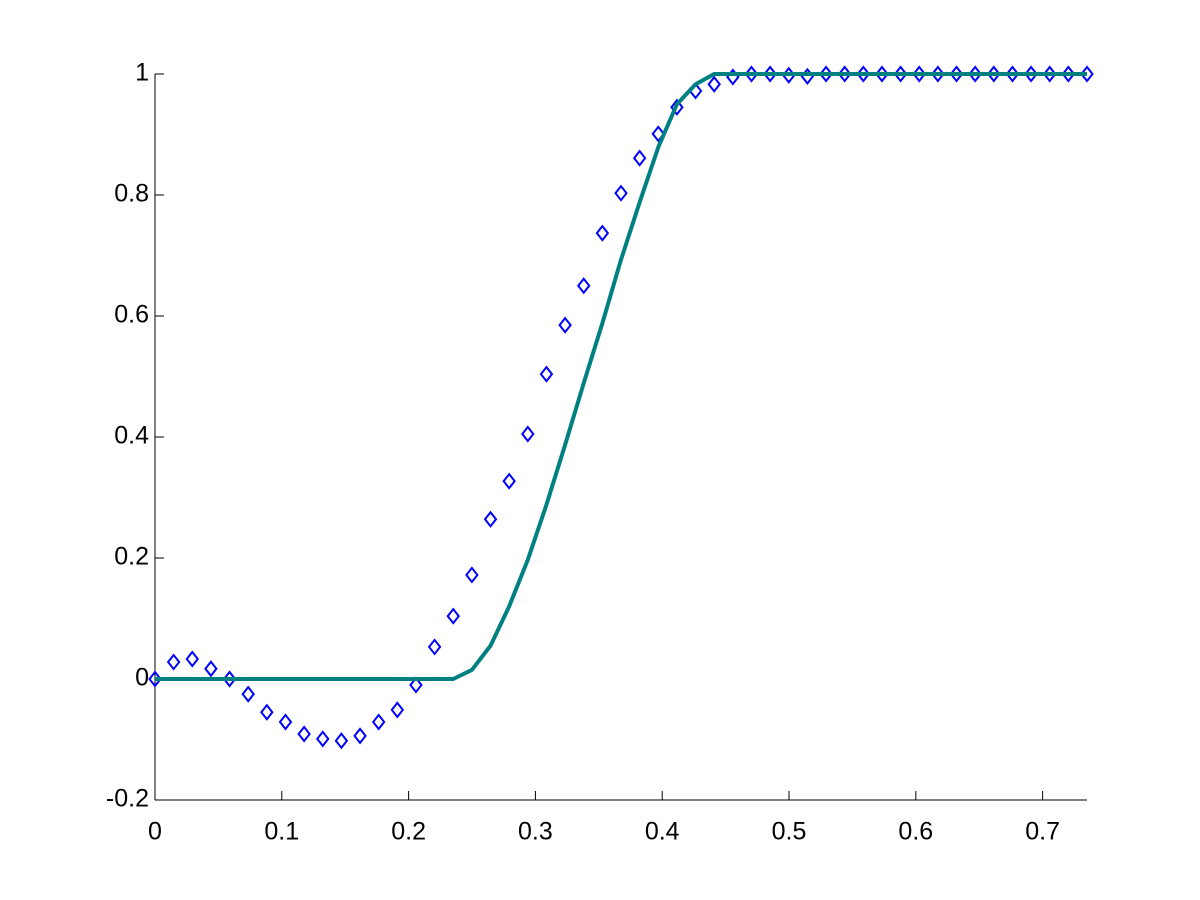 Image resolution: width=1200 pixels, height=900 pixels. What do you see at coordinates (142, 678) in the screenshot?
I see `y-tick-label: 0` at bounding box center [142, 678].